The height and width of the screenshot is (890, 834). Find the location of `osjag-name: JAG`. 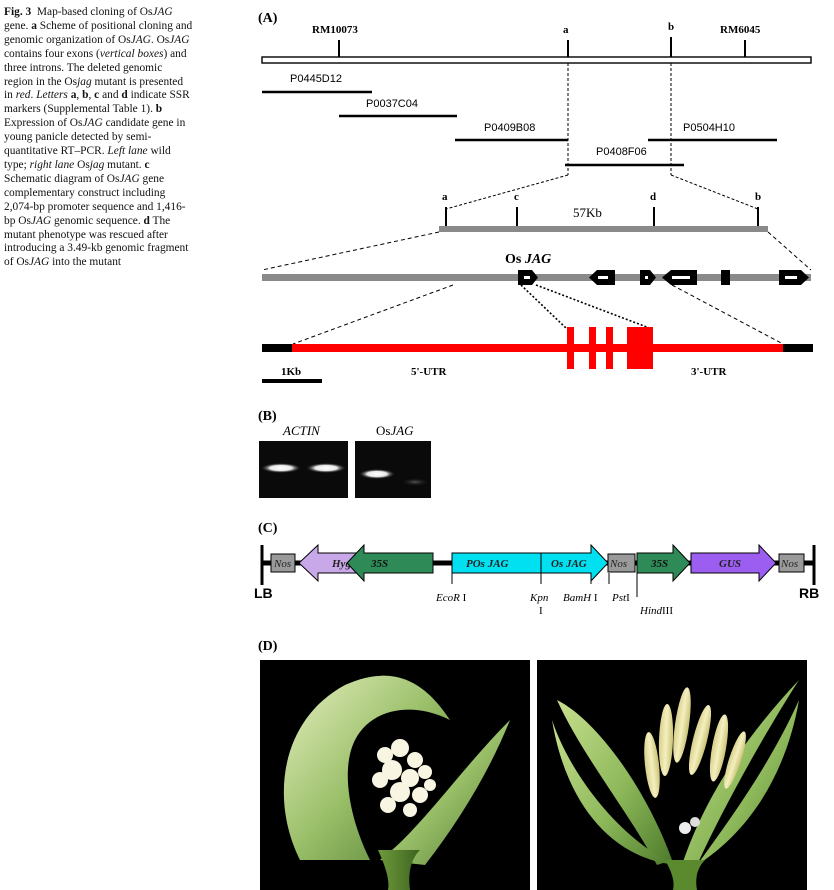

osjag-name: JAG is located at coordinates (402, 430).